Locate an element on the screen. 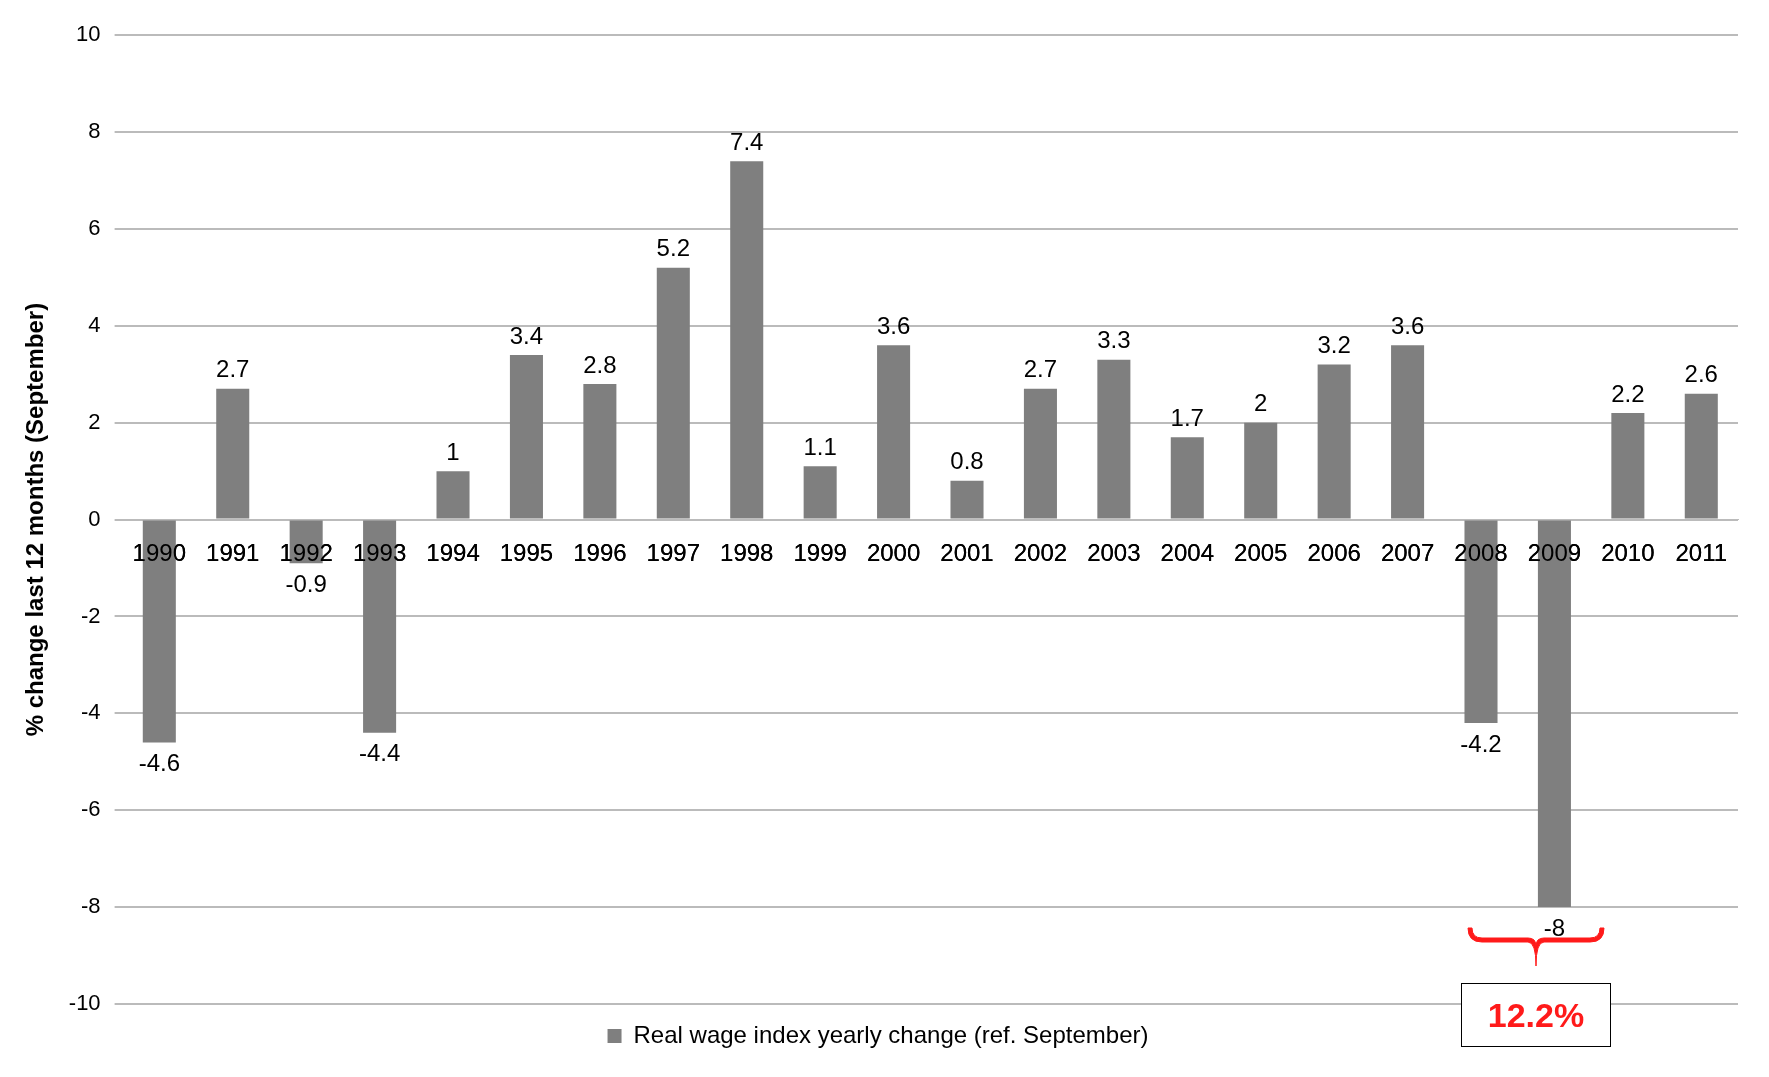  x-tick-label: 1991 is located at coordinates (233, 552).